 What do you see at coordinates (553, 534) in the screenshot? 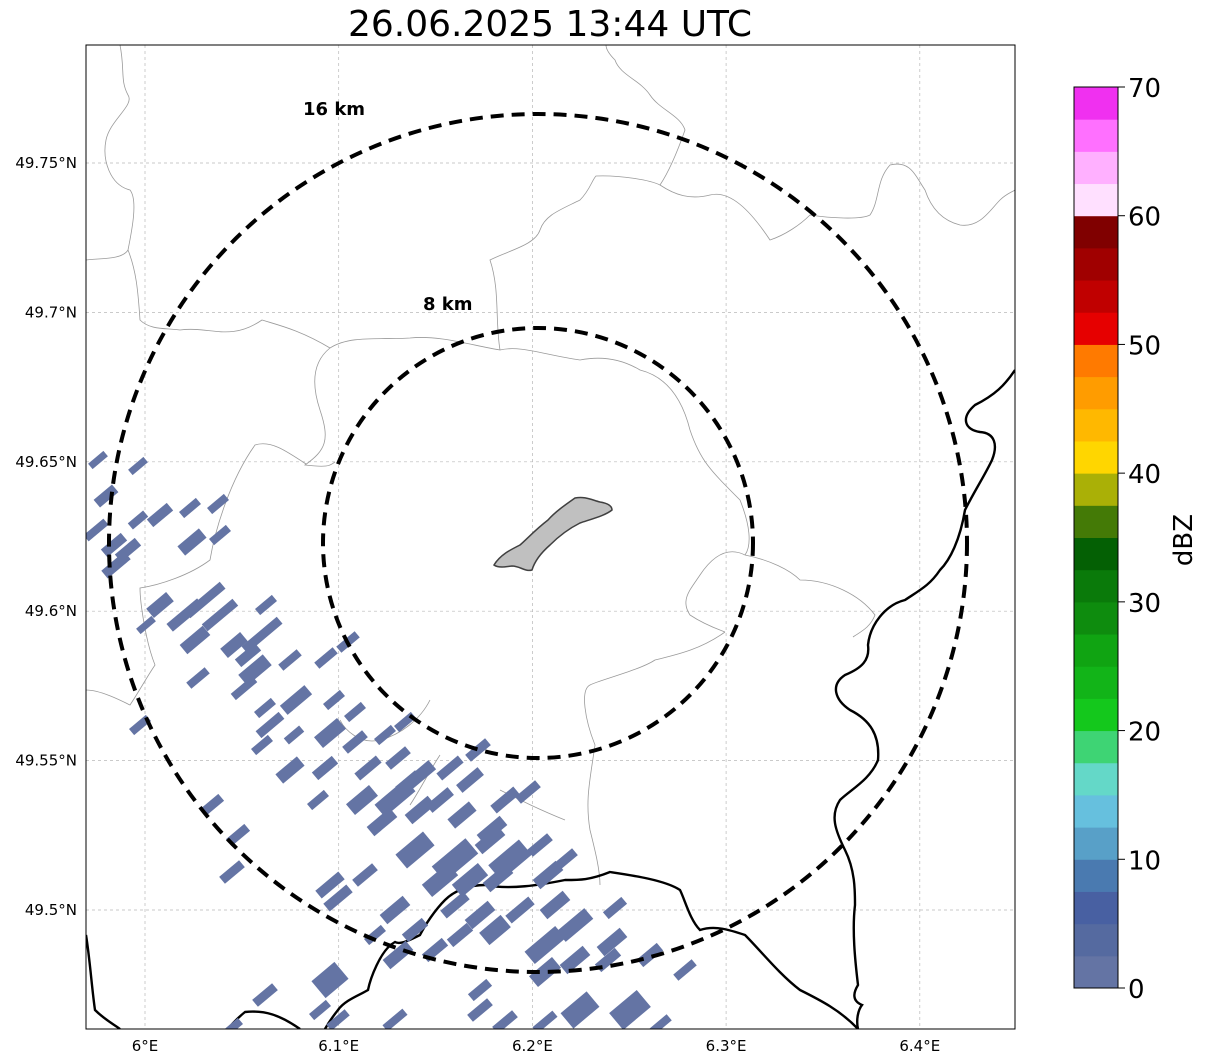
I see `city-area` at bounding box center [553, 534].